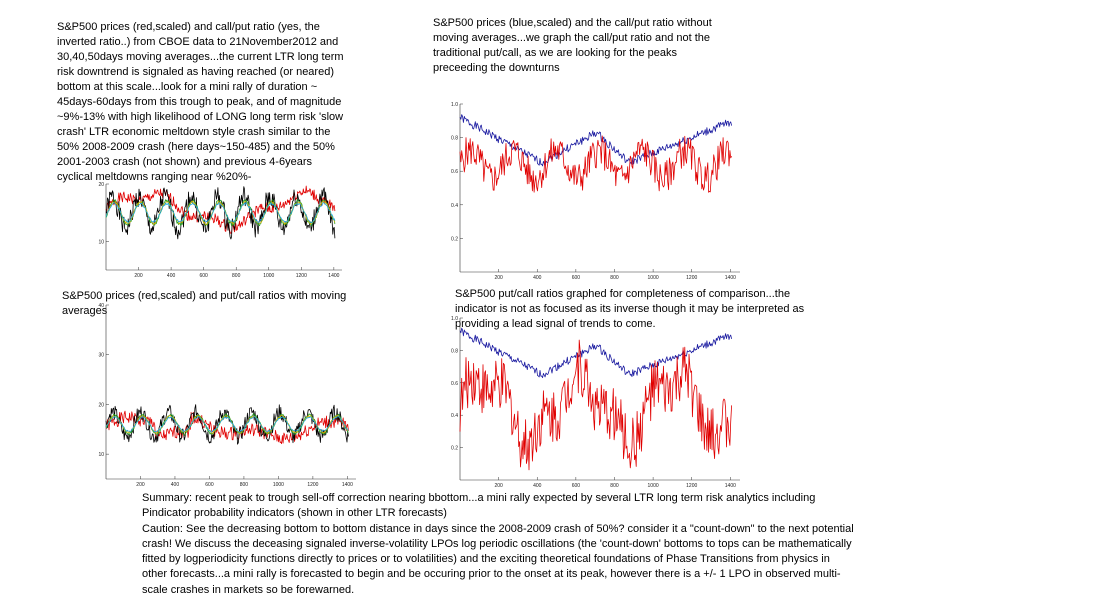 The height and width of the screenshot is (598, 1100). What do you see at coordinates (227, 395) in the screenshot?
I see `chart-bottom-left: 200 400 600 800 1000 1200 1400 40 30 20 10` at bounding box center [227, 395].